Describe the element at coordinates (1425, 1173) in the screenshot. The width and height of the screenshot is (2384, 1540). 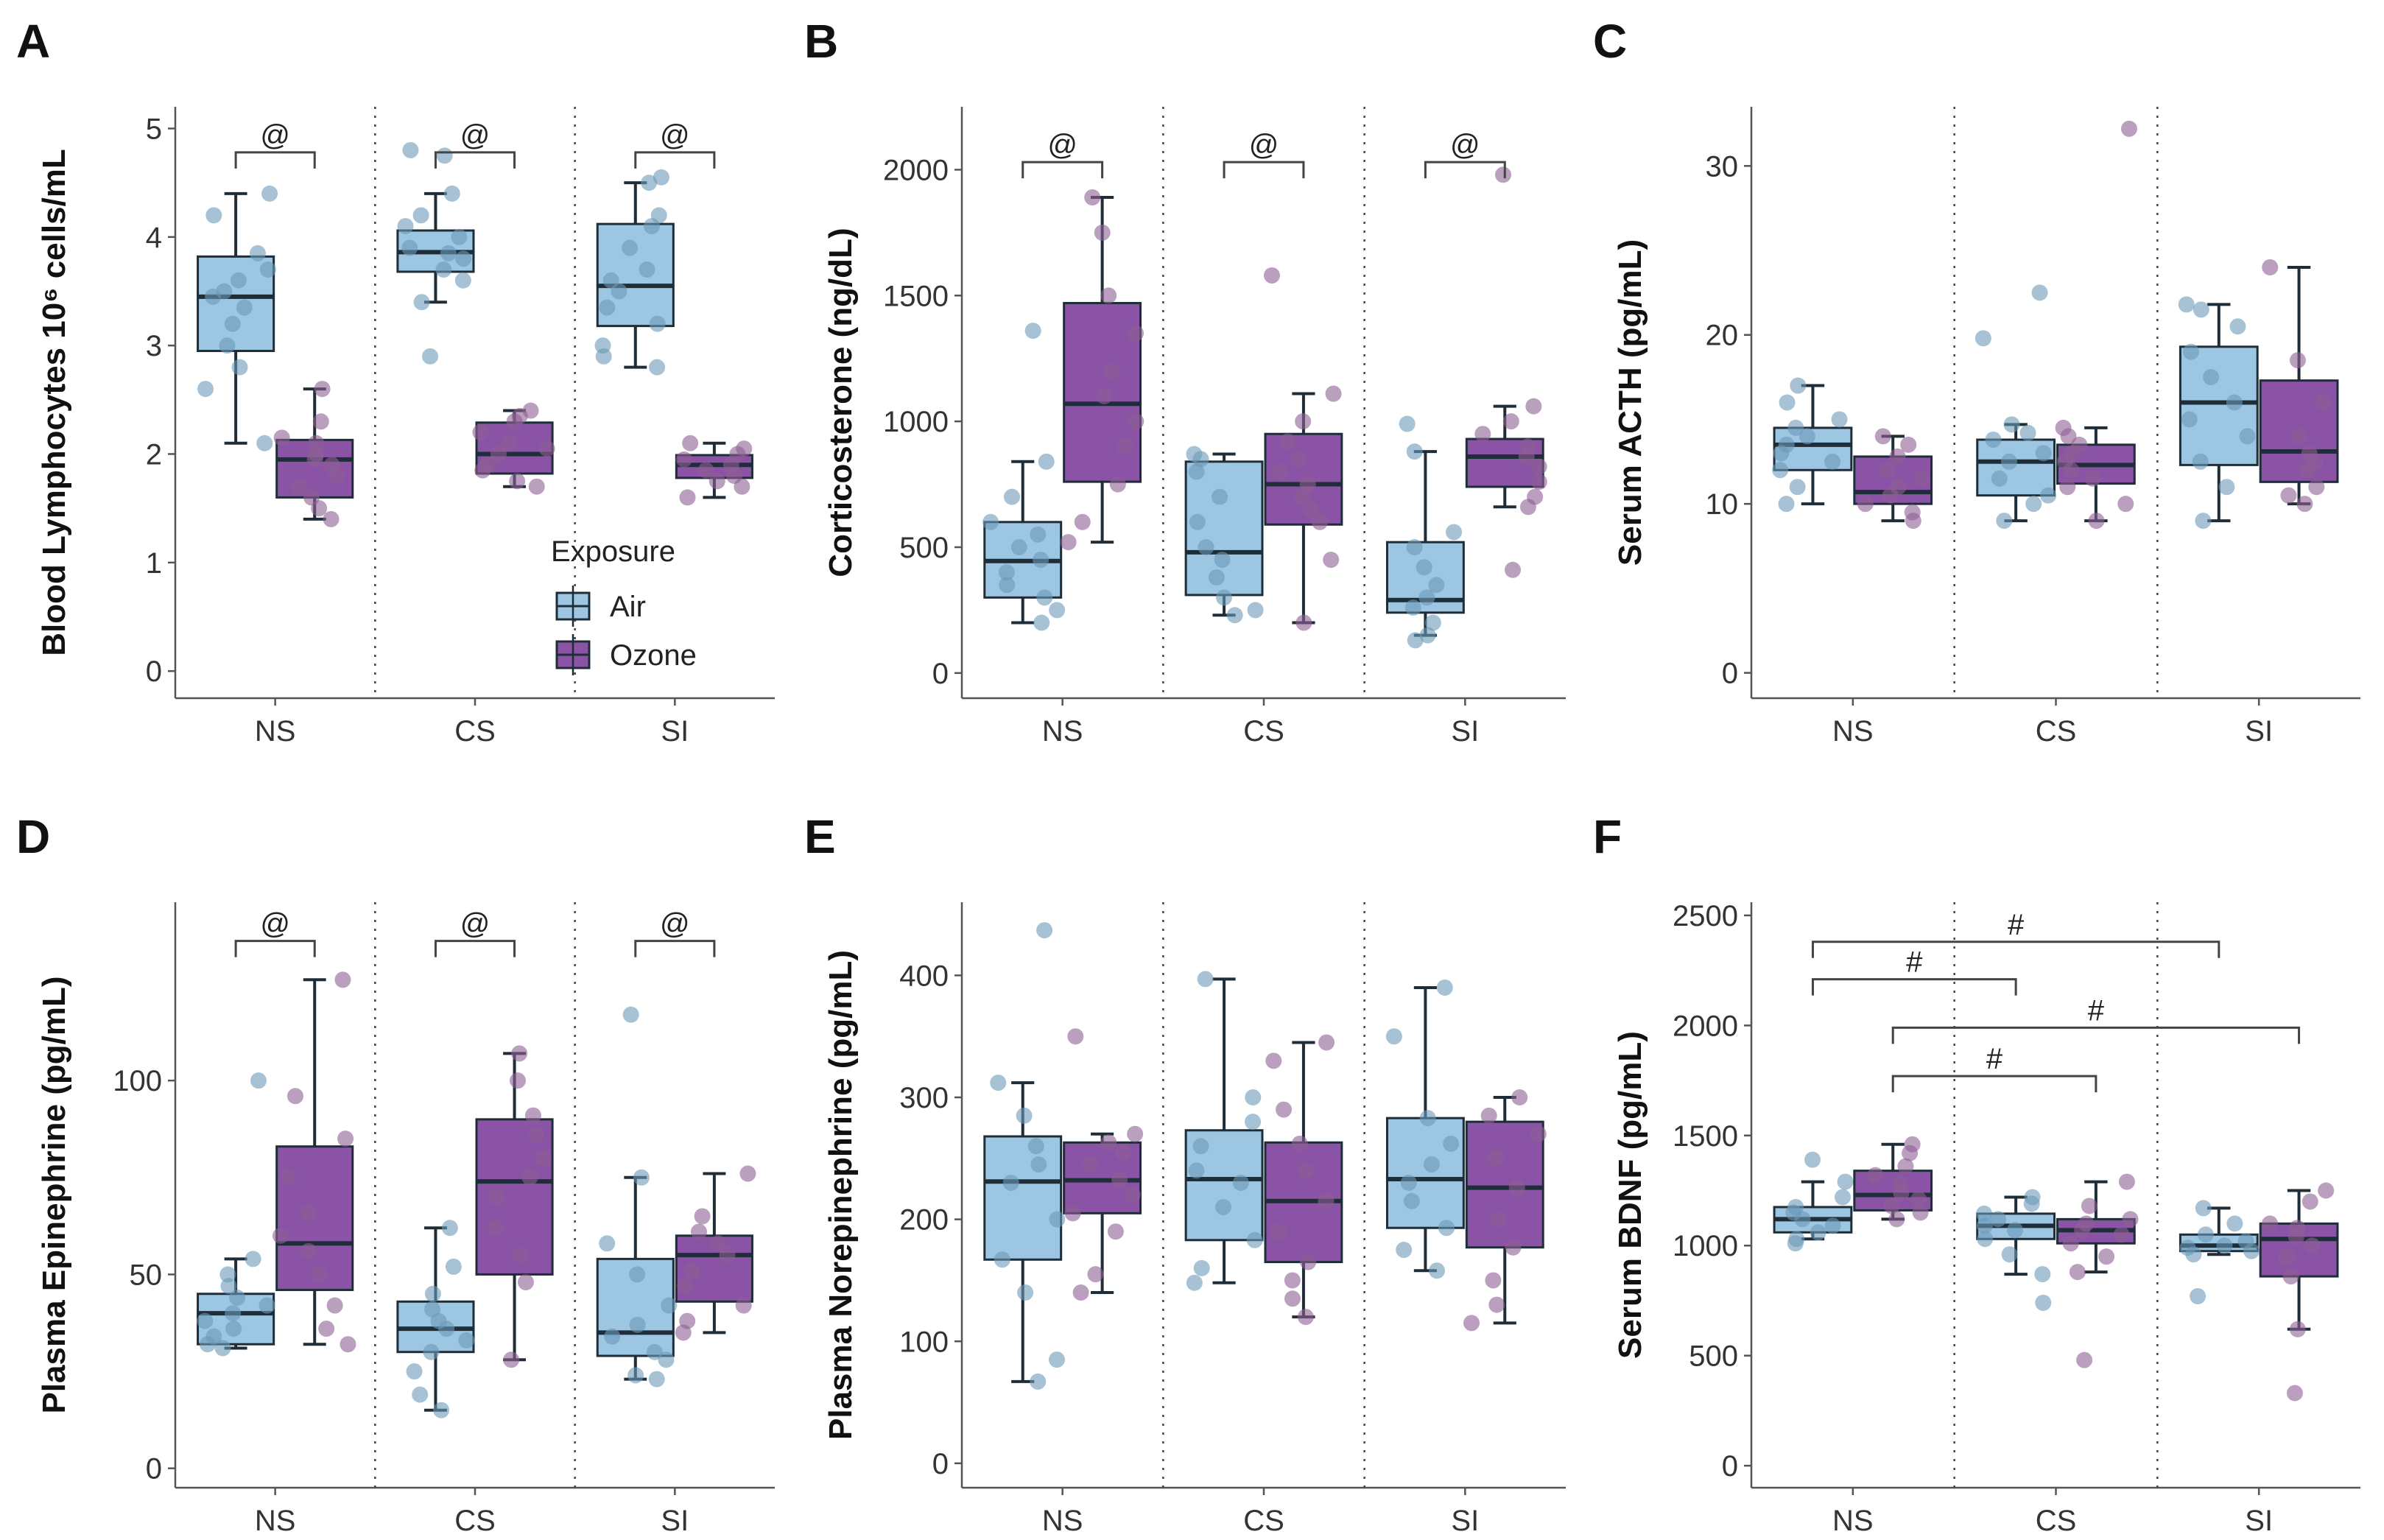
I see `box-air` at that location.